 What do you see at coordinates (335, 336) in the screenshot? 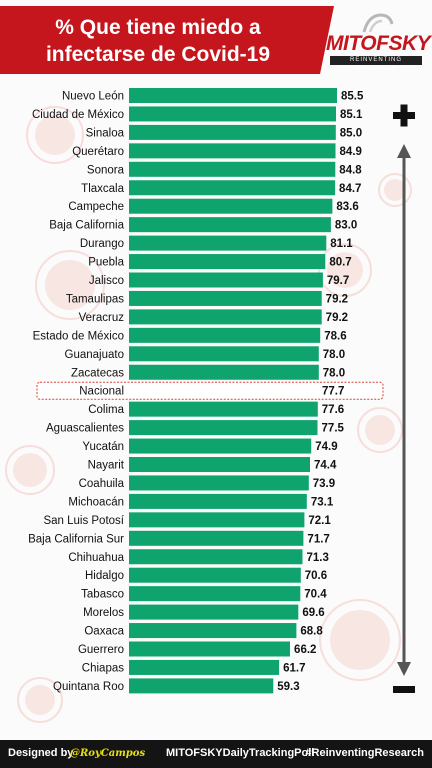
I see `value-label: 78.6` at bounding box center [335, 336].